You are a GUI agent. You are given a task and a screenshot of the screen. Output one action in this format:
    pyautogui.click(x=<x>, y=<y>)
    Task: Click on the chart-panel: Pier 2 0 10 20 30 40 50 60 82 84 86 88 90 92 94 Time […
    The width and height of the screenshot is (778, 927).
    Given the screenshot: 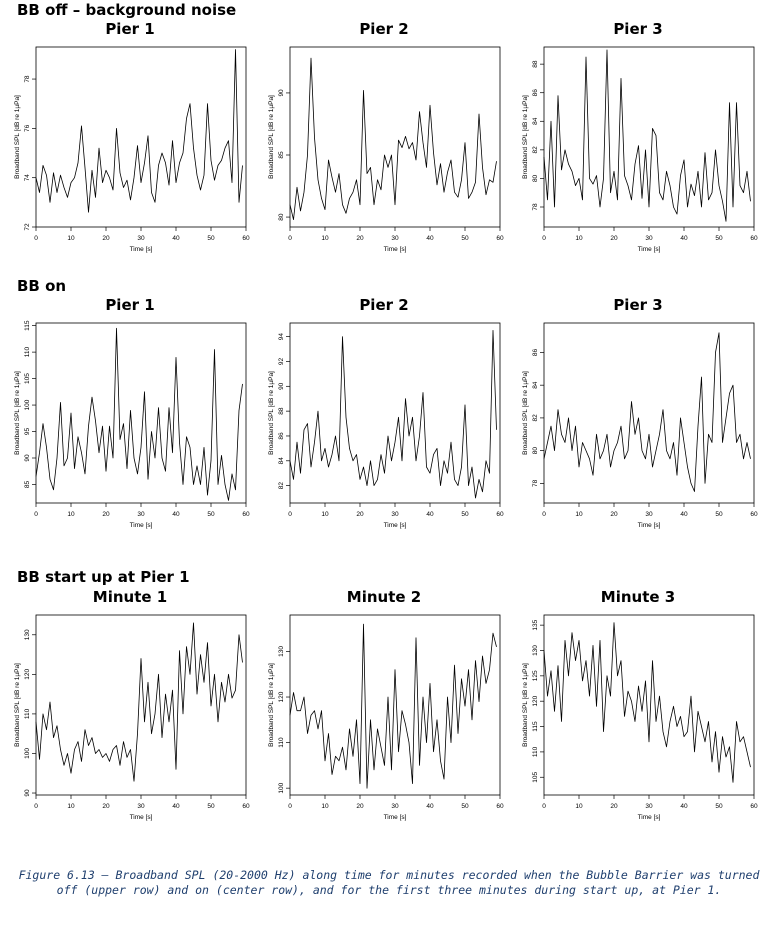 What is the action you would take?
    pyautogui.click(x=384, y=420)
    